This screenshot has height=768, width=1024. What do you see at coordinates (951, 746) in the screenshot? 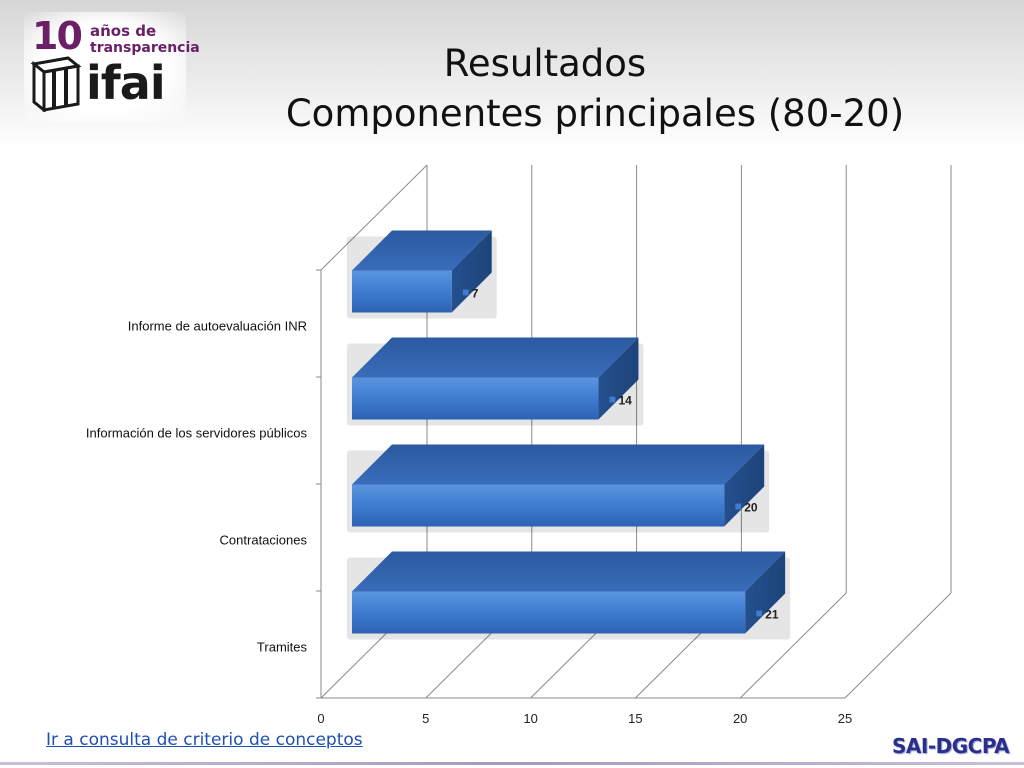
I see `sai-dgcpa-logo: SAI-DGCPA` at bounding box center [951, 746].